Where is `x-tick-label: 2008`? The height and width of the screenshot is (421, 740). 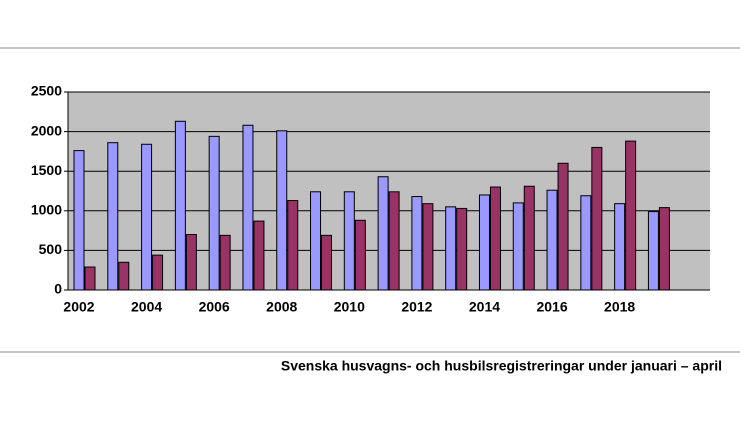 x-tick-label: 2008 is located at coordinates (281, 307).